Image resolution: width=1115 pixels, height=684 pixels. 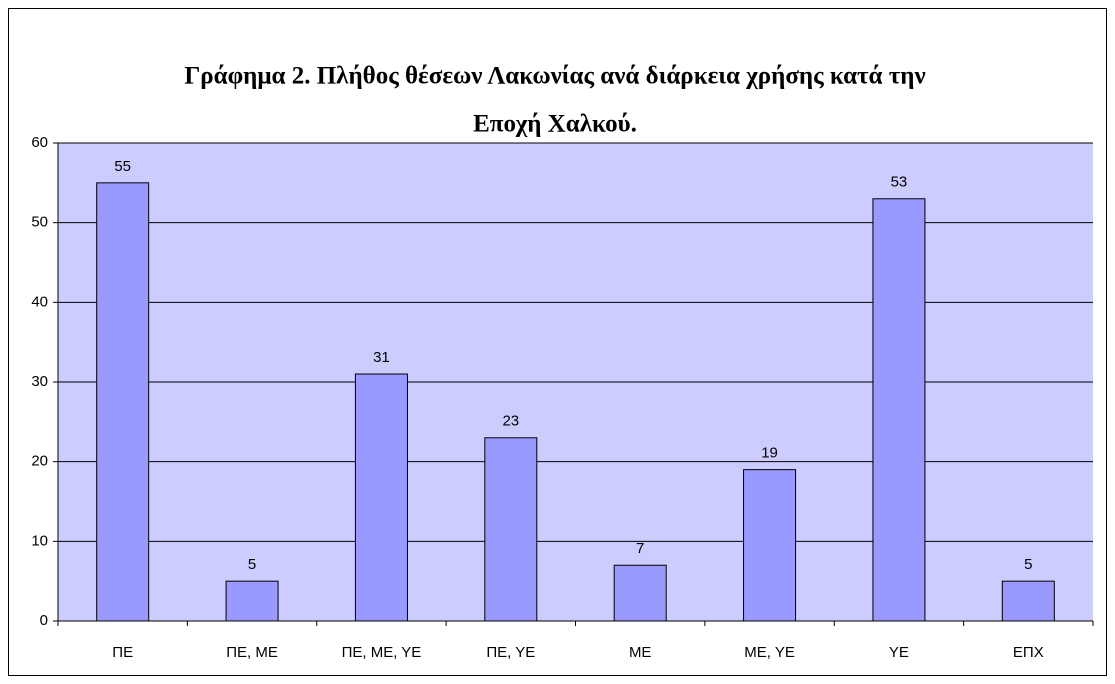 What do you see at coordinates (39, 301) in the screenshot?
I see `y-tick-label: 40` at bounding box center [39, 301].